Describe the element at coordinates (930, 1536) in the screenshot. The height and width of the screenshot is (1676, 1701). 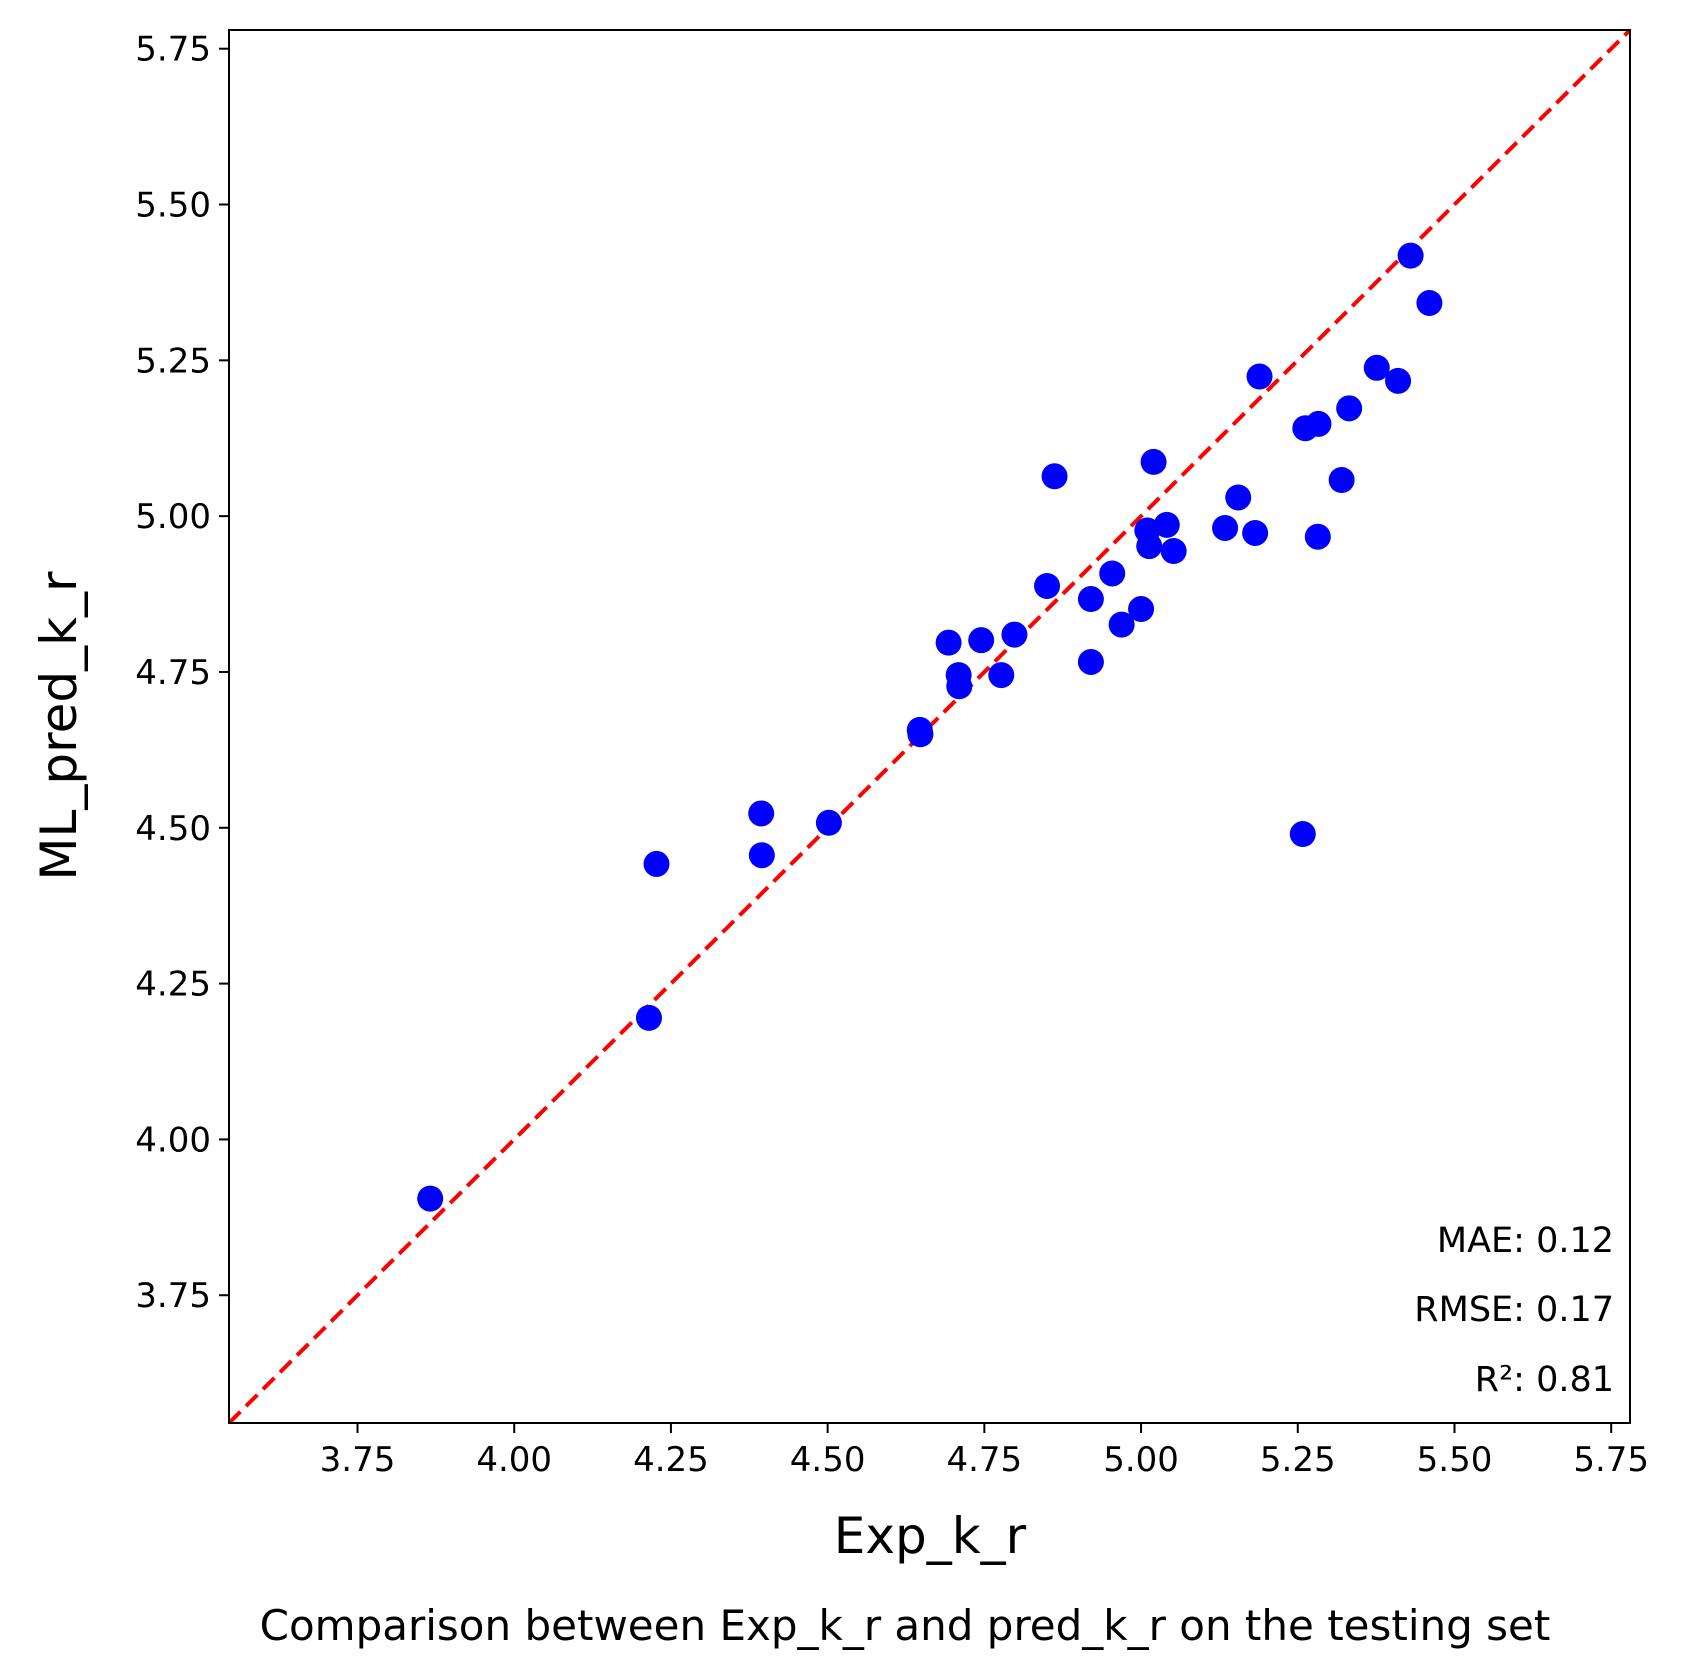
I see `x-axis-title: Exp_k_r` at that location.